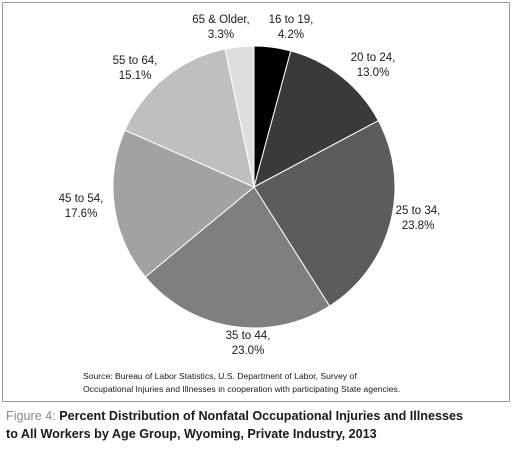 Image resolution: width=514 pixels, height=452 pixels. Describe the element at coordinates (418, 218) in the screenshot. I see `slice-label-3: 25 to 34, 23.8%` at that location.